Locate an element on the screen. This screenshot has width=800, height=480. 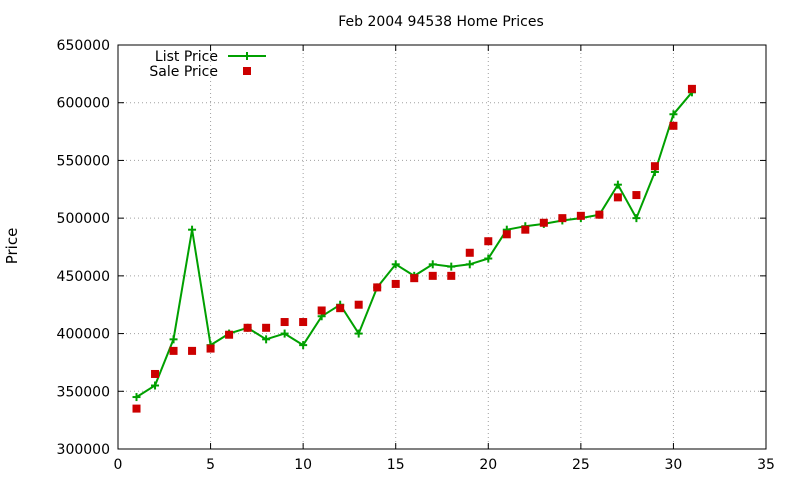
x-tick-label: 35 is located at coordinates (766, 465).